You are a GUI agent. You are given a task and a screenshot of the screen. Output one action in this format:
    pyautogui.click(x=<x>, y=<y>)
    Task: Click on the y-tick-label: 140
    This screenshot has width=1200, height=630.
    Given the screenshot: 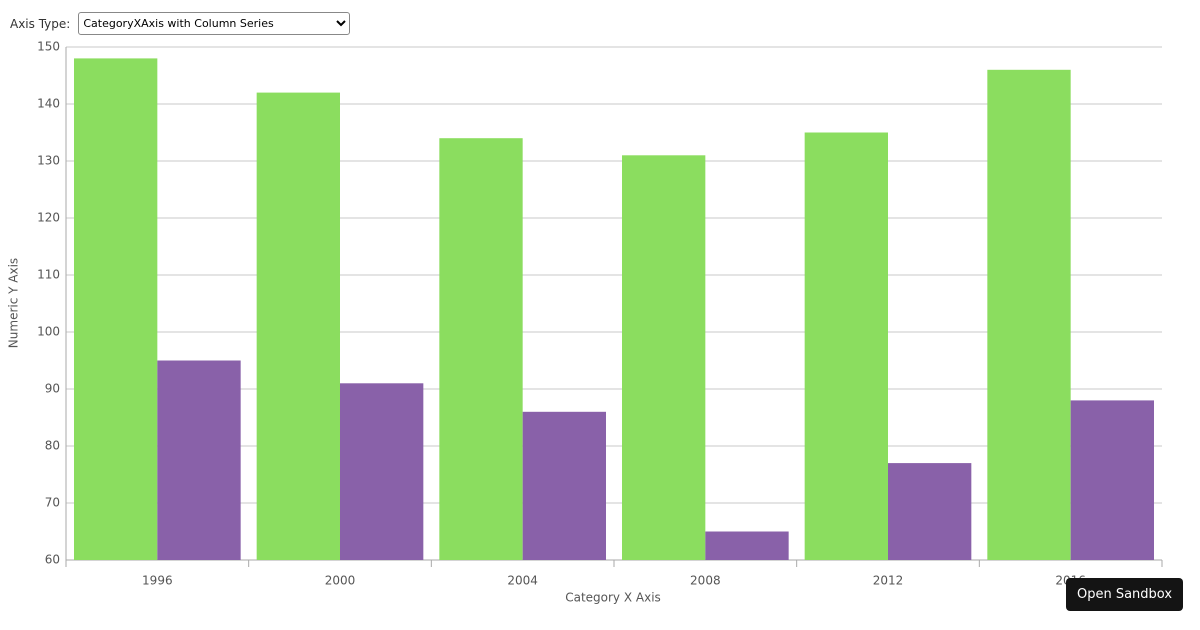 What is the action you would take?
    pyautogui.click(x=48, y=104)
    